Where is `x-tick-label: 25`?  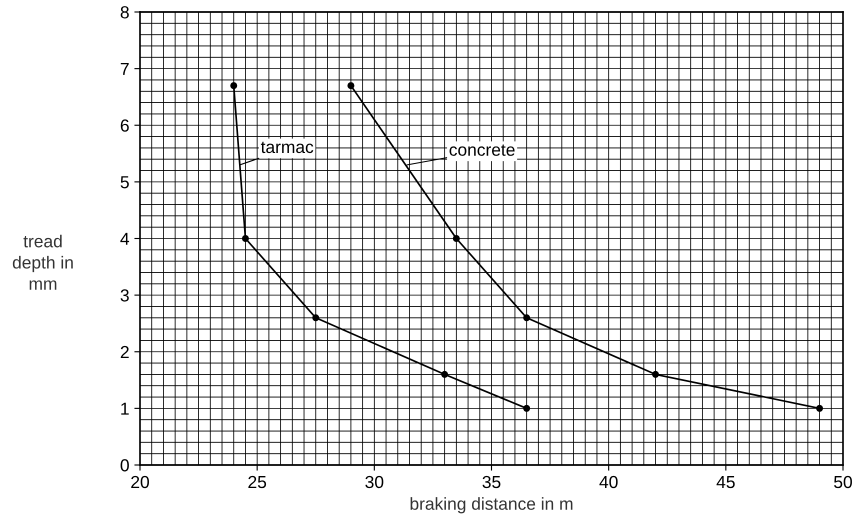 x-tick-label: 25 is located at coordinates (257, 482).